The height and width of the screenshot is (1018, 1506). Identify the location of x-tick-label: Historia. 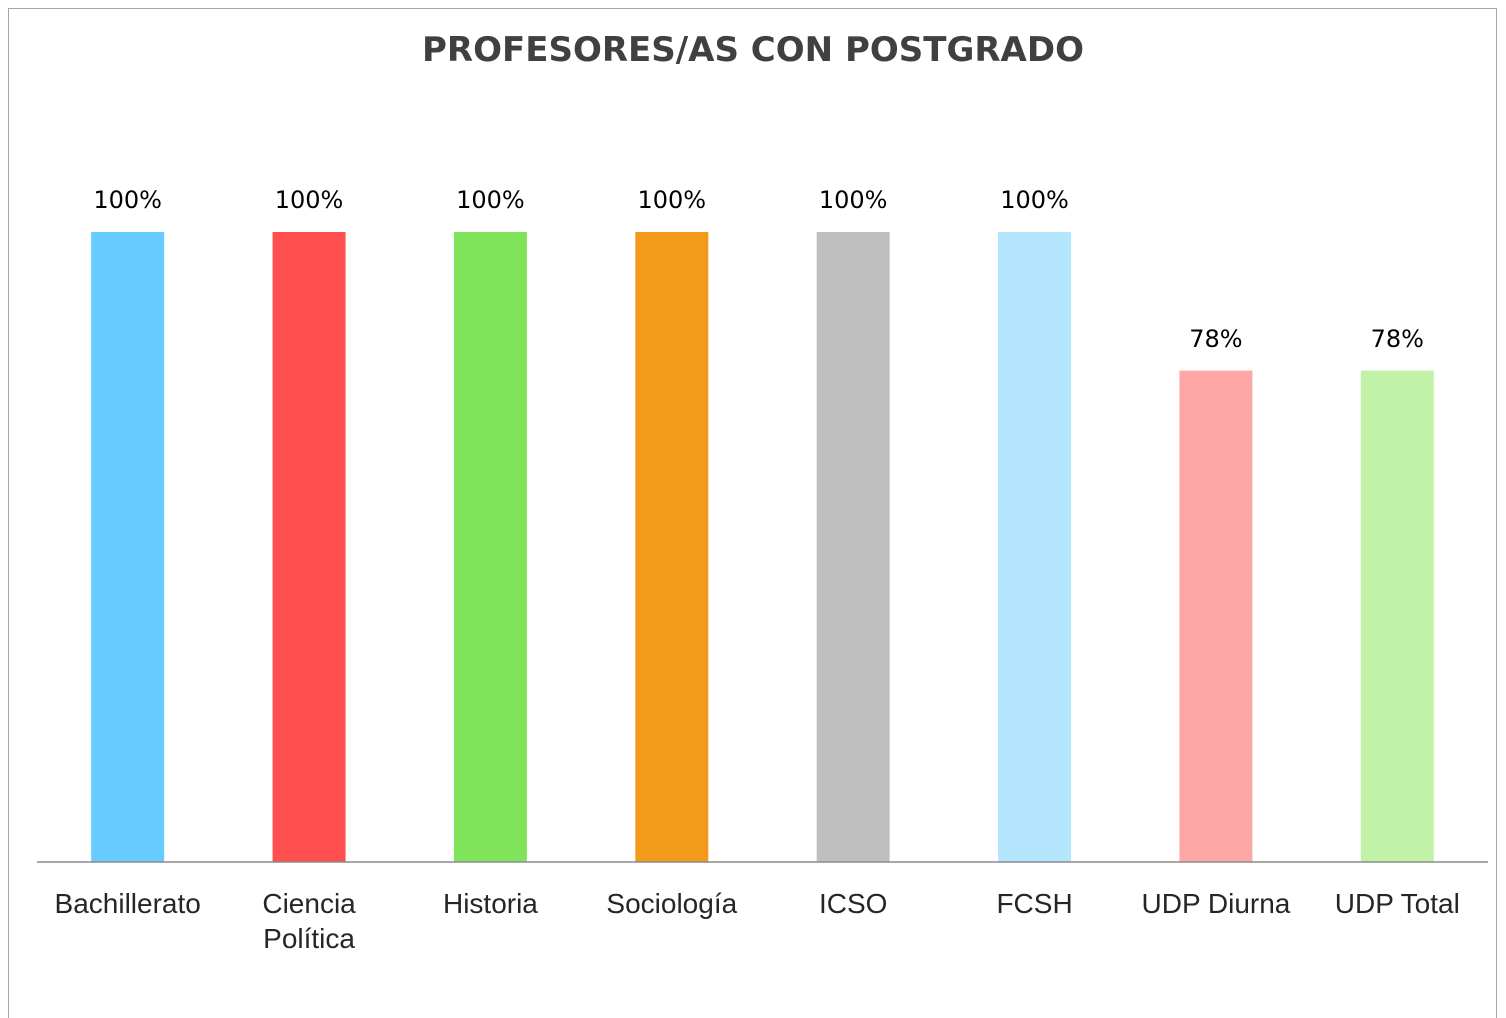
(490, 903).